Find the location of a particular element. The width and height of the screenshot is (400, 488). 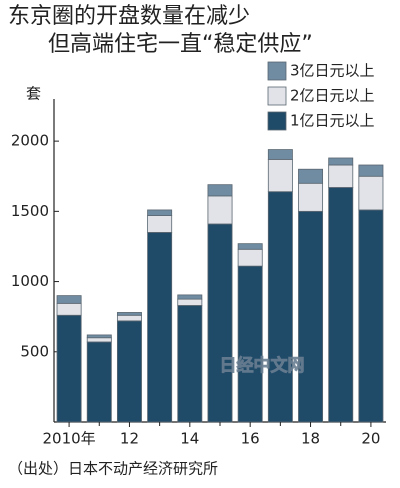

y-tick-label: 2000 is located at coordinates (30, 141).